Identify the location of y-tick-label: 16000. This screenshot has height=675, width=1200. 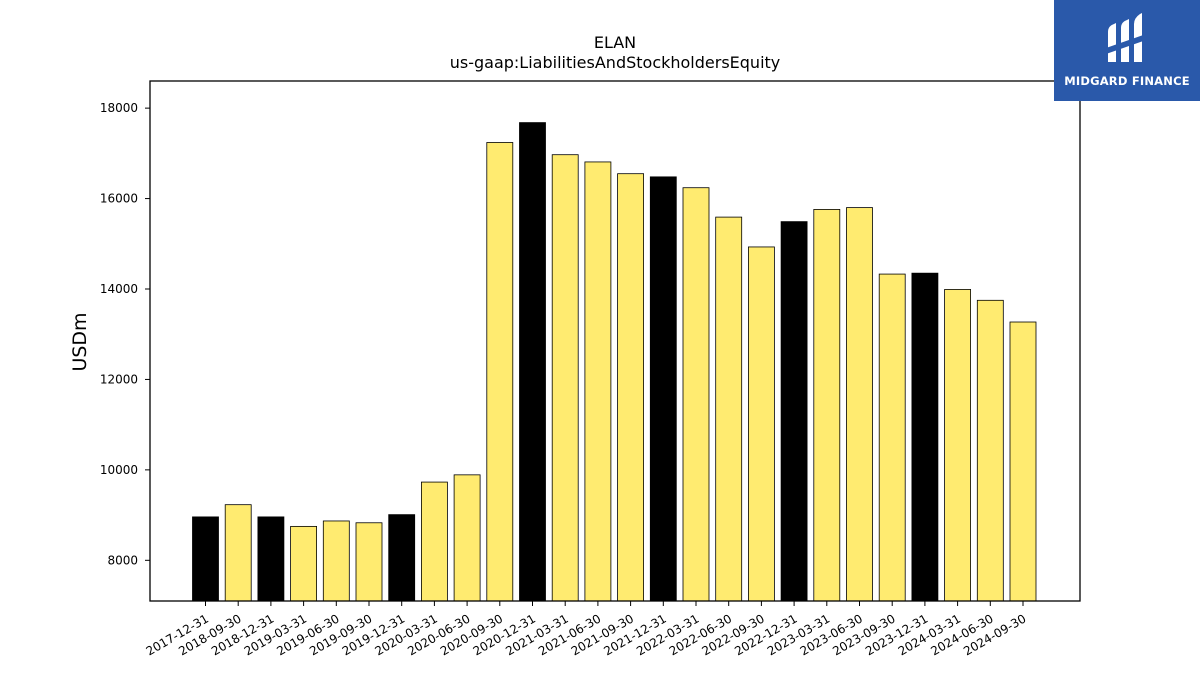
(119, 199).